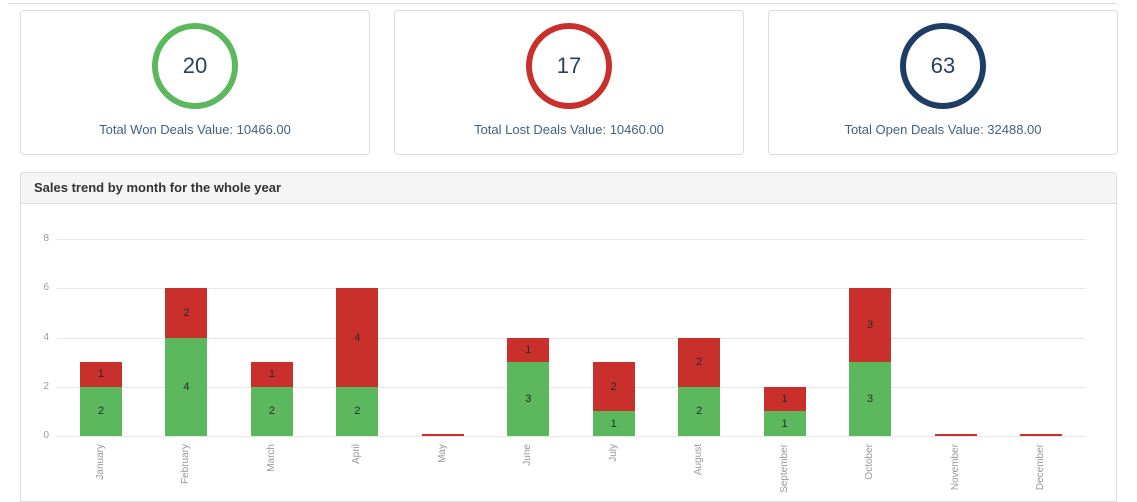  I want to click on open-deals-ring: 63, so click(943, 66).